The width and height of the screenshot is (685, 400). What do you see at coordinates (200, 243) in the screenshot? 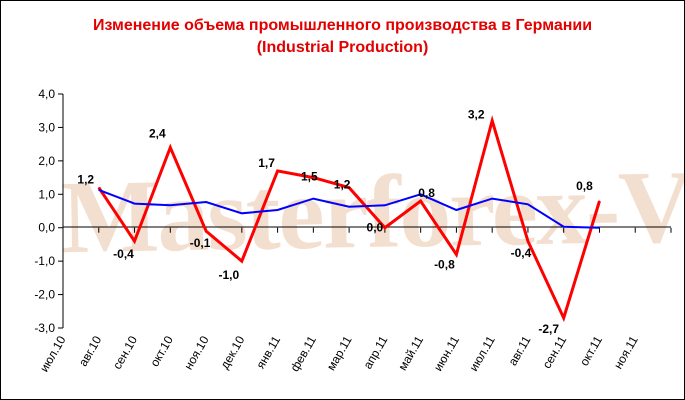
I see `data-label: -0,1` at bounding box center [200, 243].